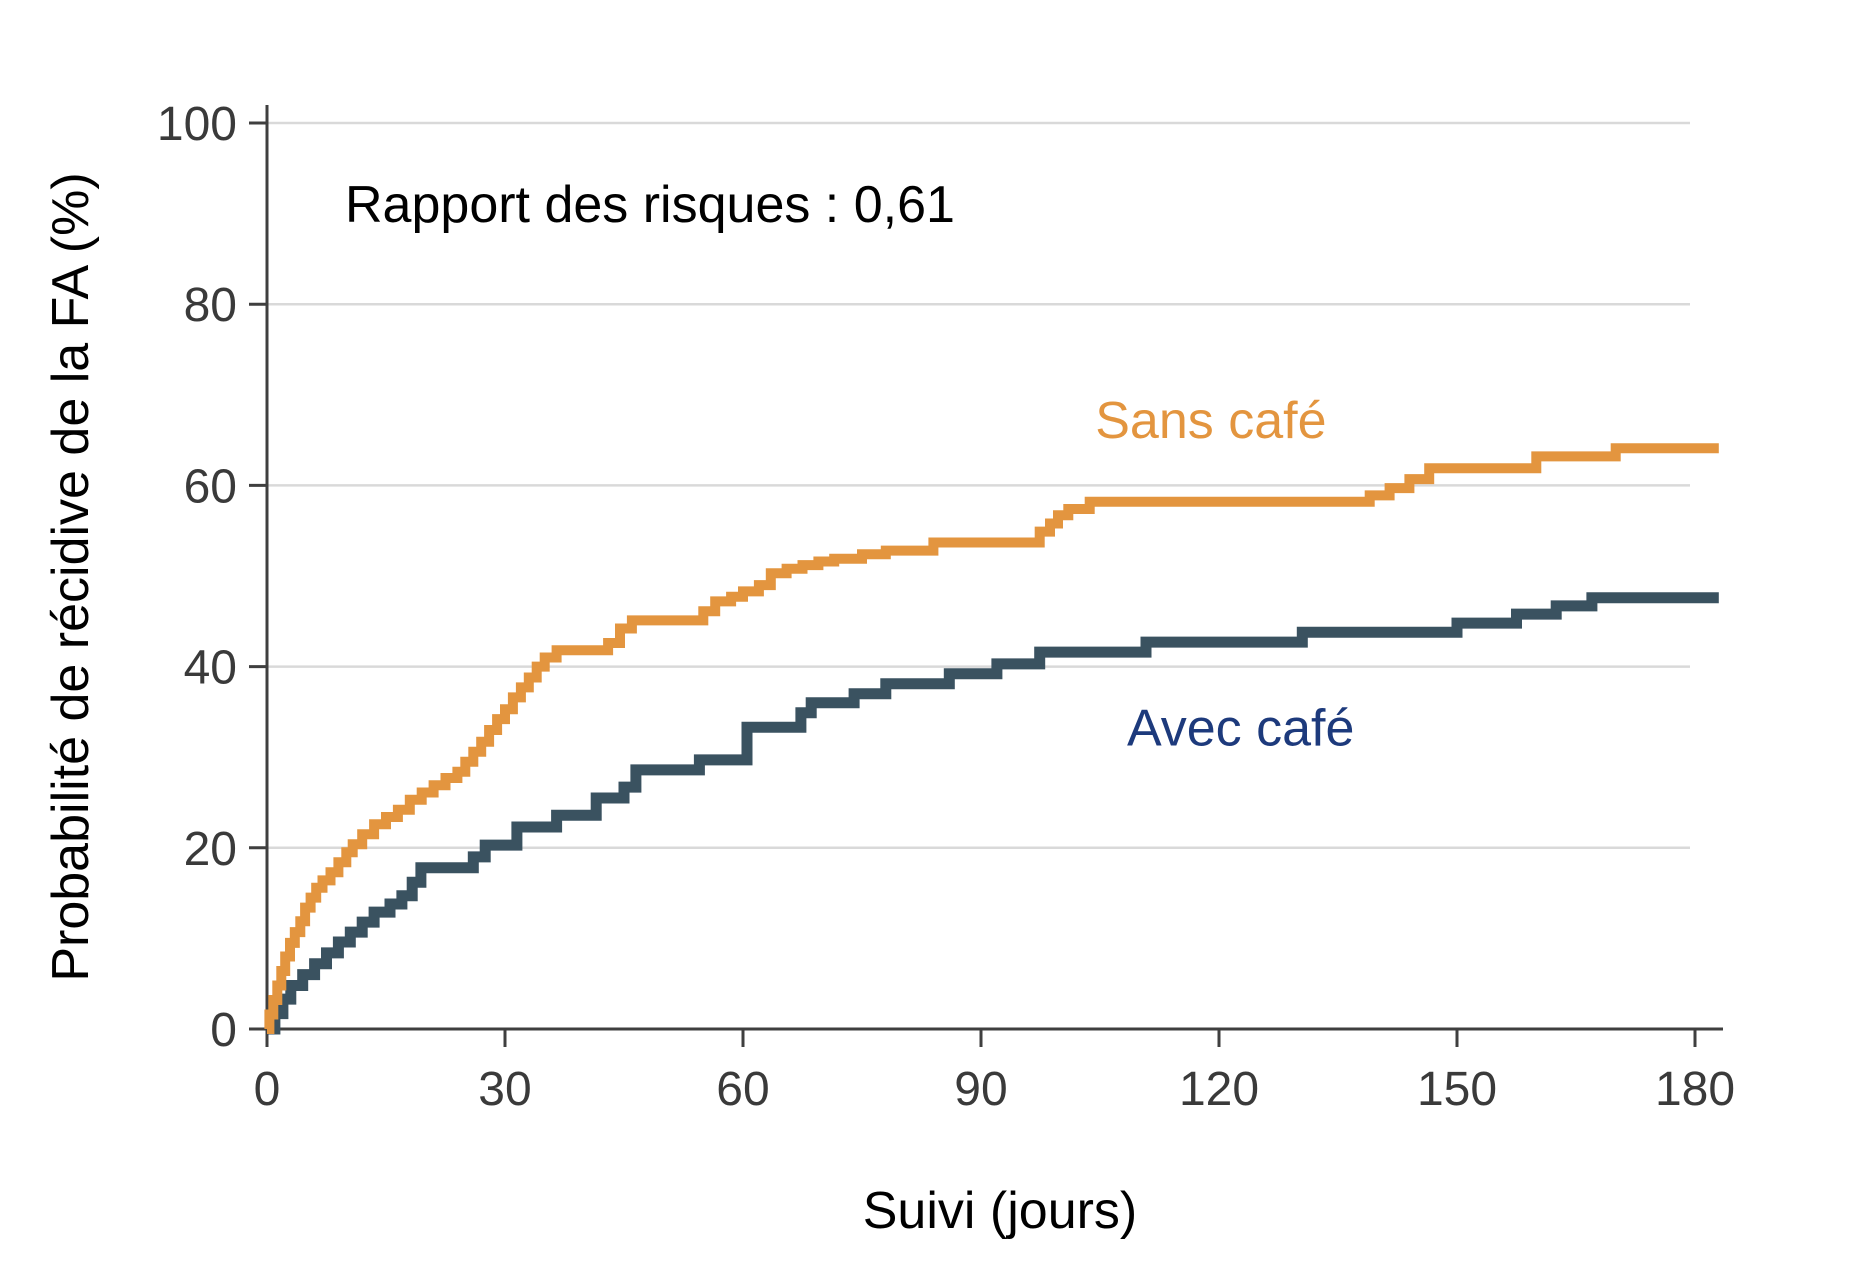 This screenshot has height=1286, width=1864. What do you see at coordinates (210, 668) in the screenshot?
I see `y-tick-label-40: 40` at bounding box center [210, 668].